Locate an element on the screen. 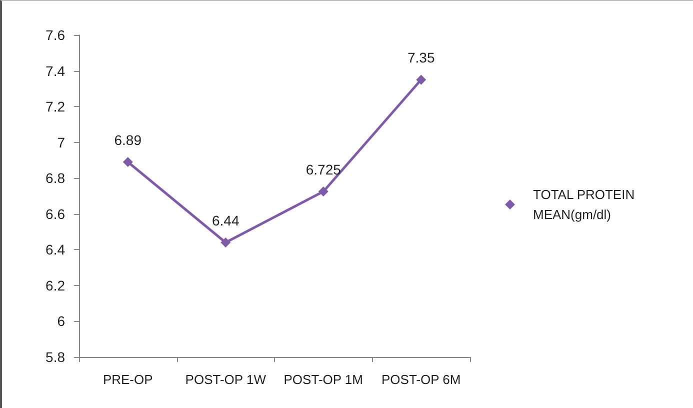  y-tick-label: 6.2 is located at coordinates (56, 285).